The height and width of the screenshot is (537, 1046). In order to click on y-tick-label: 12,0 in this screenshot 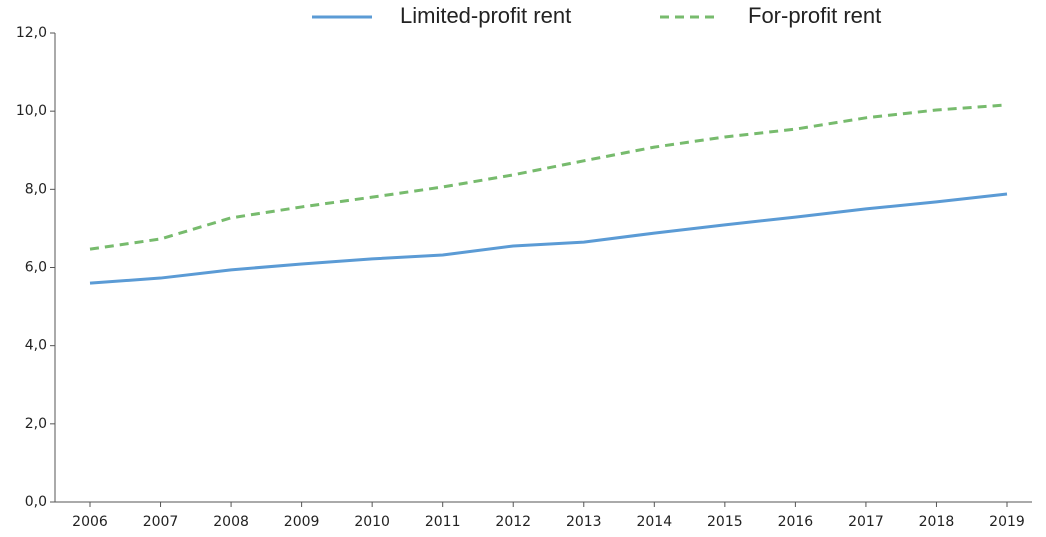, I will do `click(31, 33)`.